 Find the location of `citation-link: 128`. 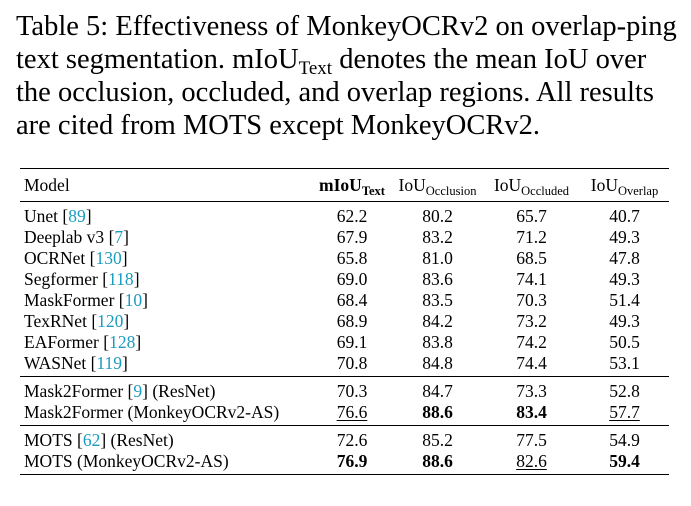

citation-link: 128 is located at coordinates (122, 342).